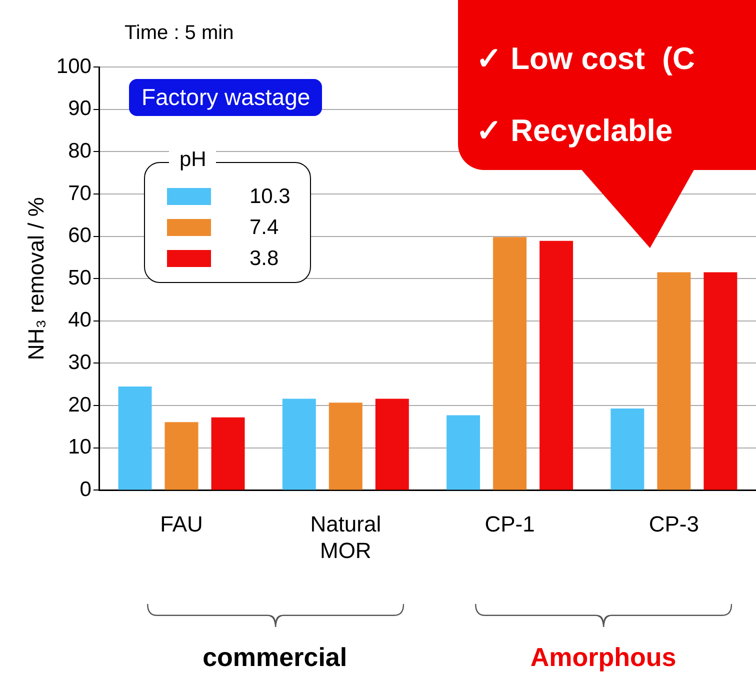 This screenshot has height=695, width=756. Describe the element at coordinates (264, 258) in the screenshot. I see `legend-label: 3.8` at that location.